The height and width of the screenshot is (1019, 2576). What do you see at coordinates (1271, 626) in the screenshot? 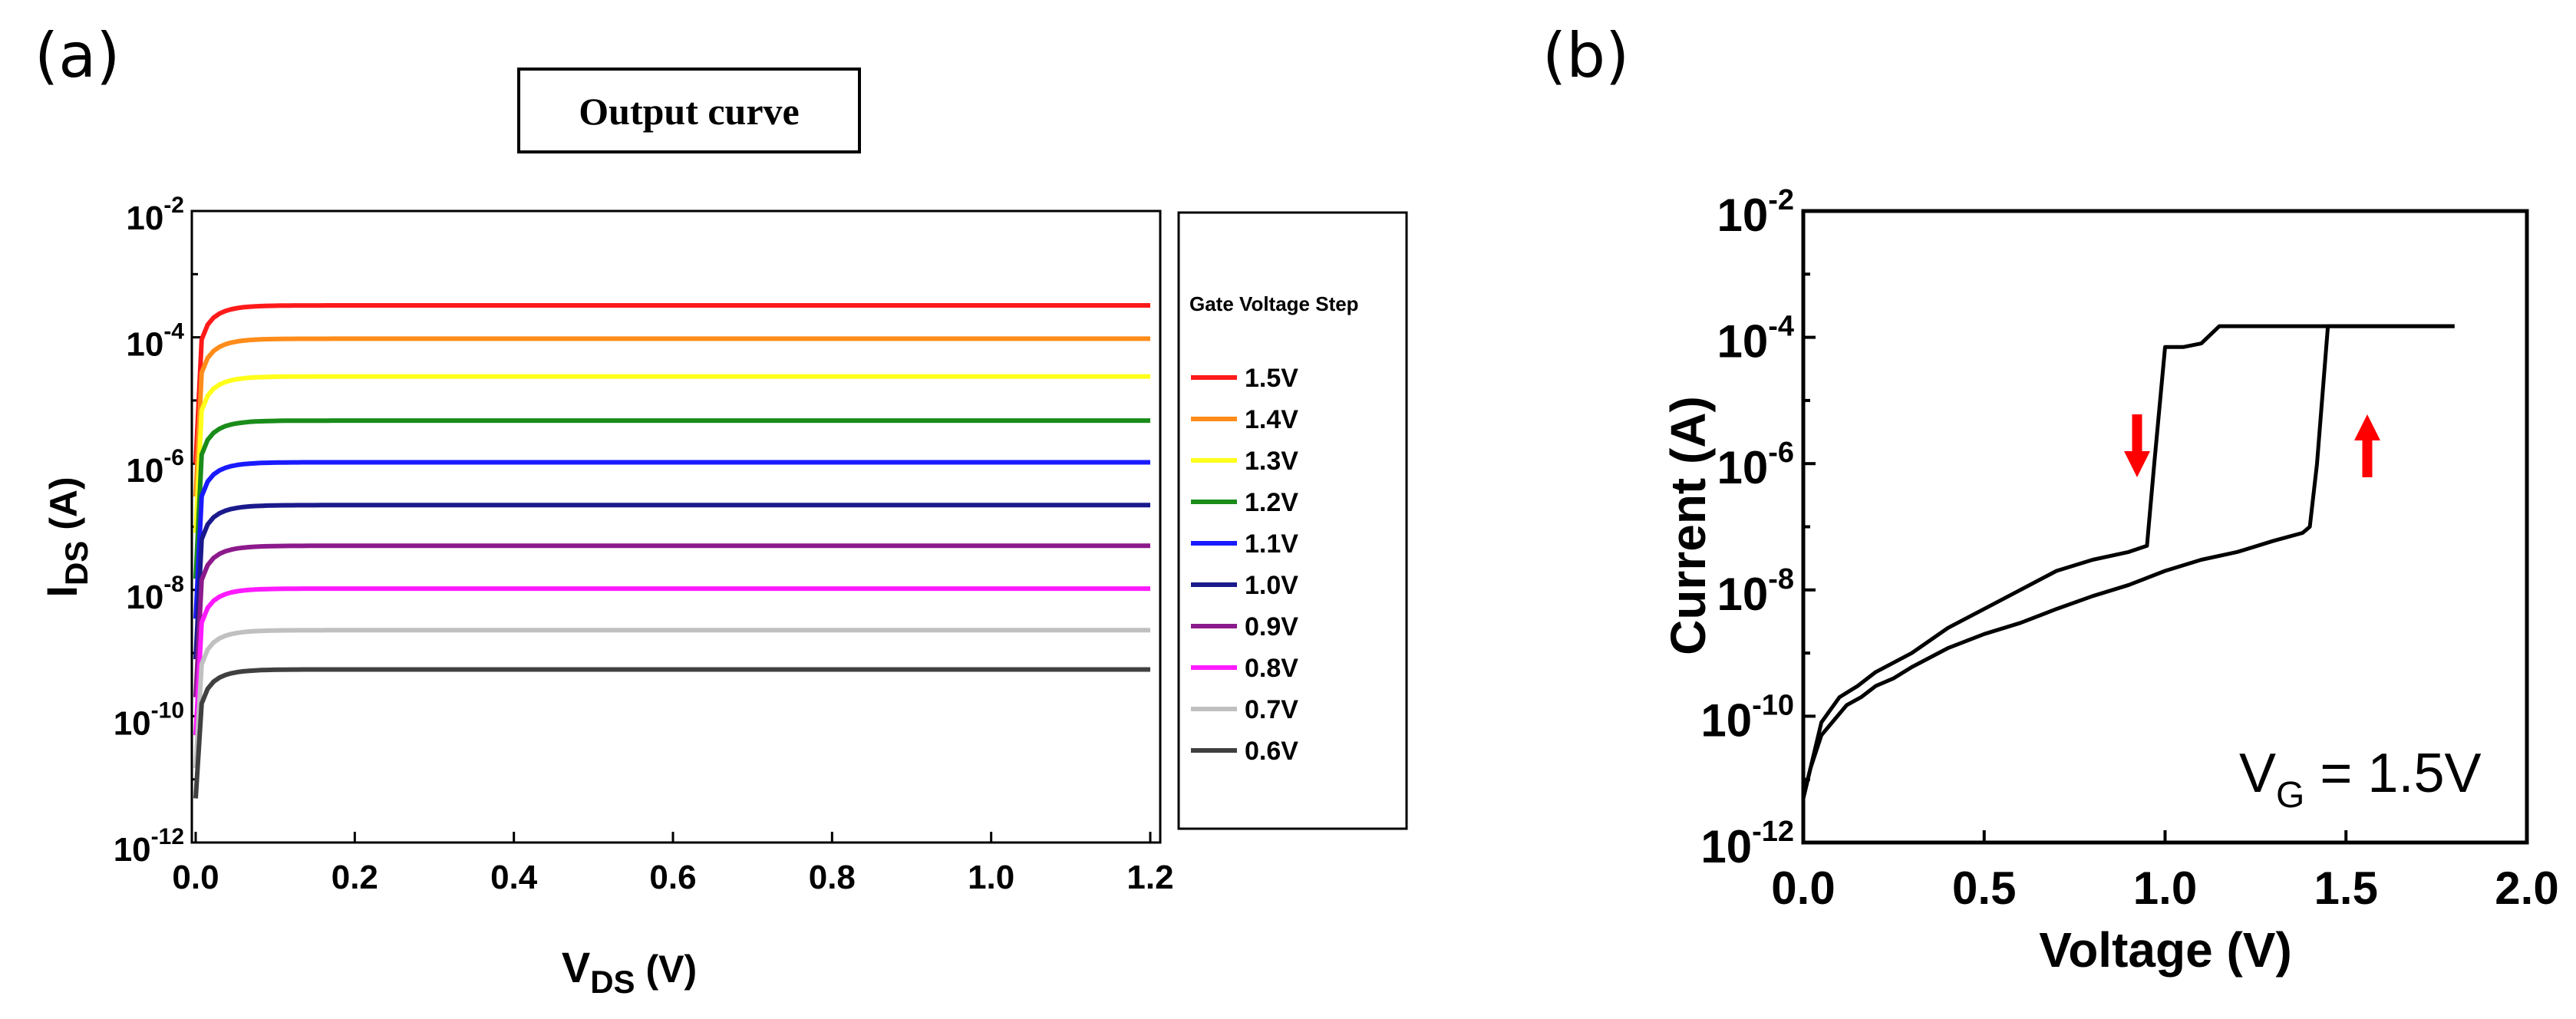
I see `legend-label: 0.9V` at bounding box center [1271, 626].